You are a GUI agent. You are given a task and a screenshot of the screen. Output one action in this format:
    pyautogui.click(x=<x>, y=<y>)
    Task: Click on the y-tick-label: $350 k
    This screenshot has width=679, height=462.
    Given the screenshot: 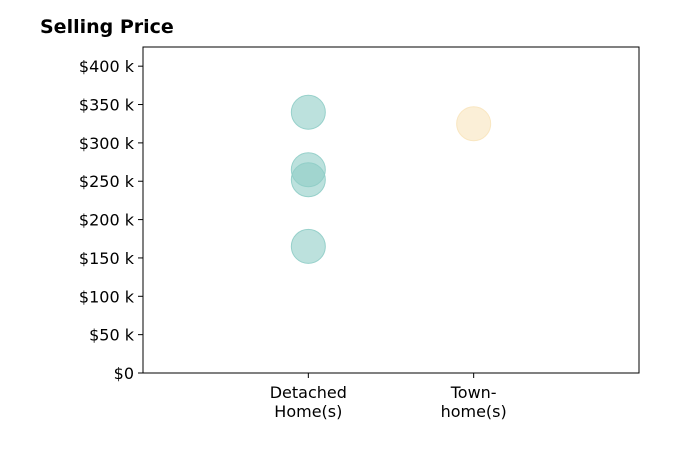 What is the action you would take?
    pyautogui.click(x=107, y=105)
    